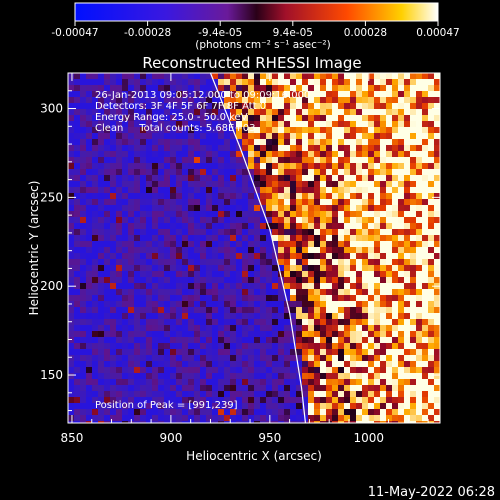 The width and height of the screenshot is (500, 500). I want to click on x-tick-label: 950, so click(269, 438).